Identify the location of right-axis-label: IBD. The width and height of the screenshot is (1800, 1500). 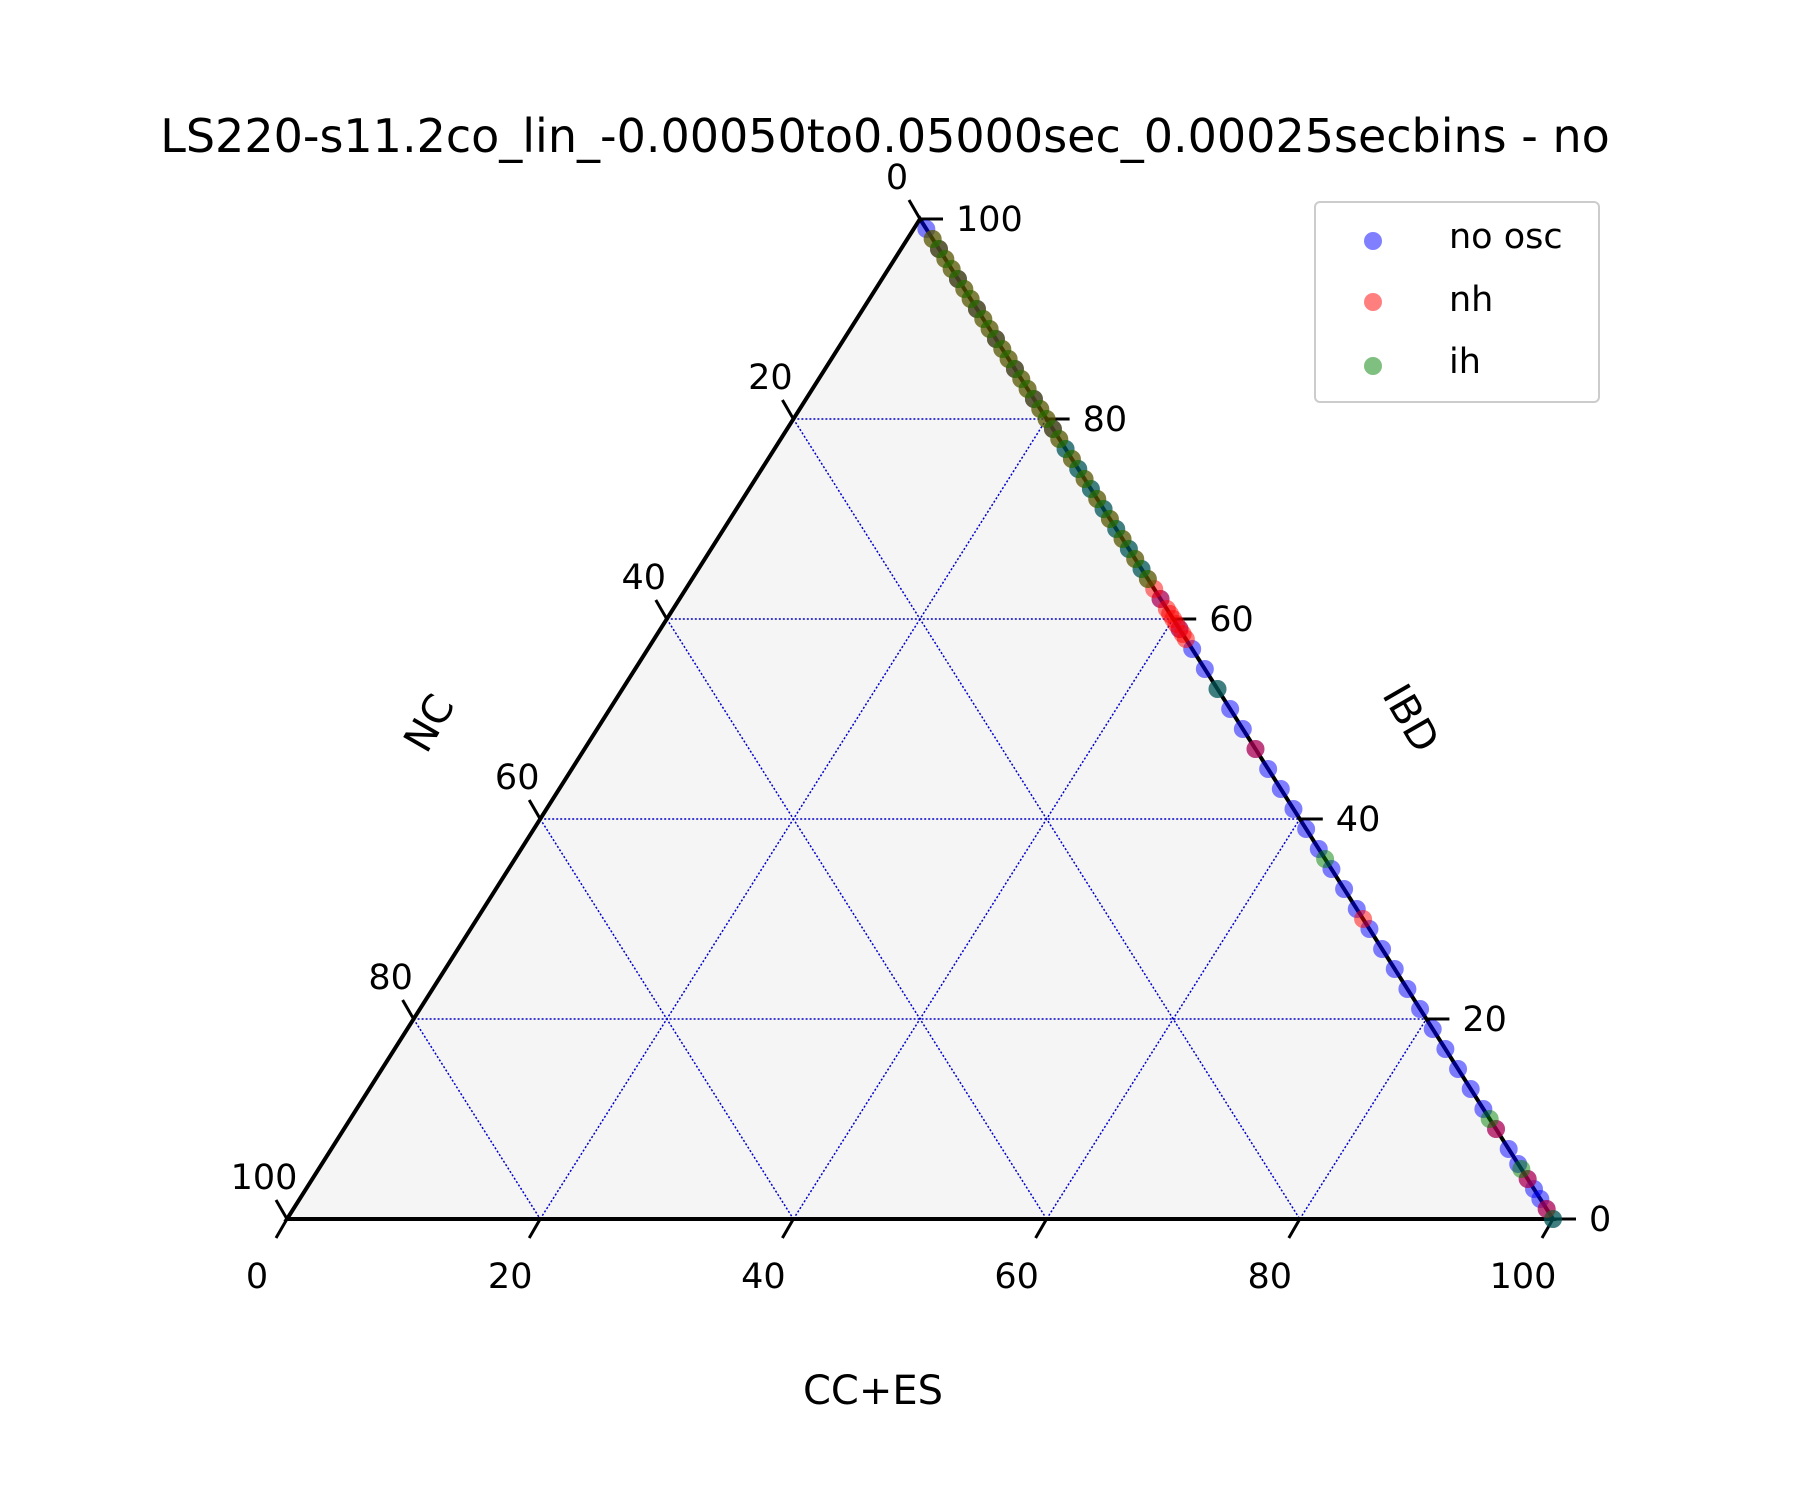
(1410, 719).